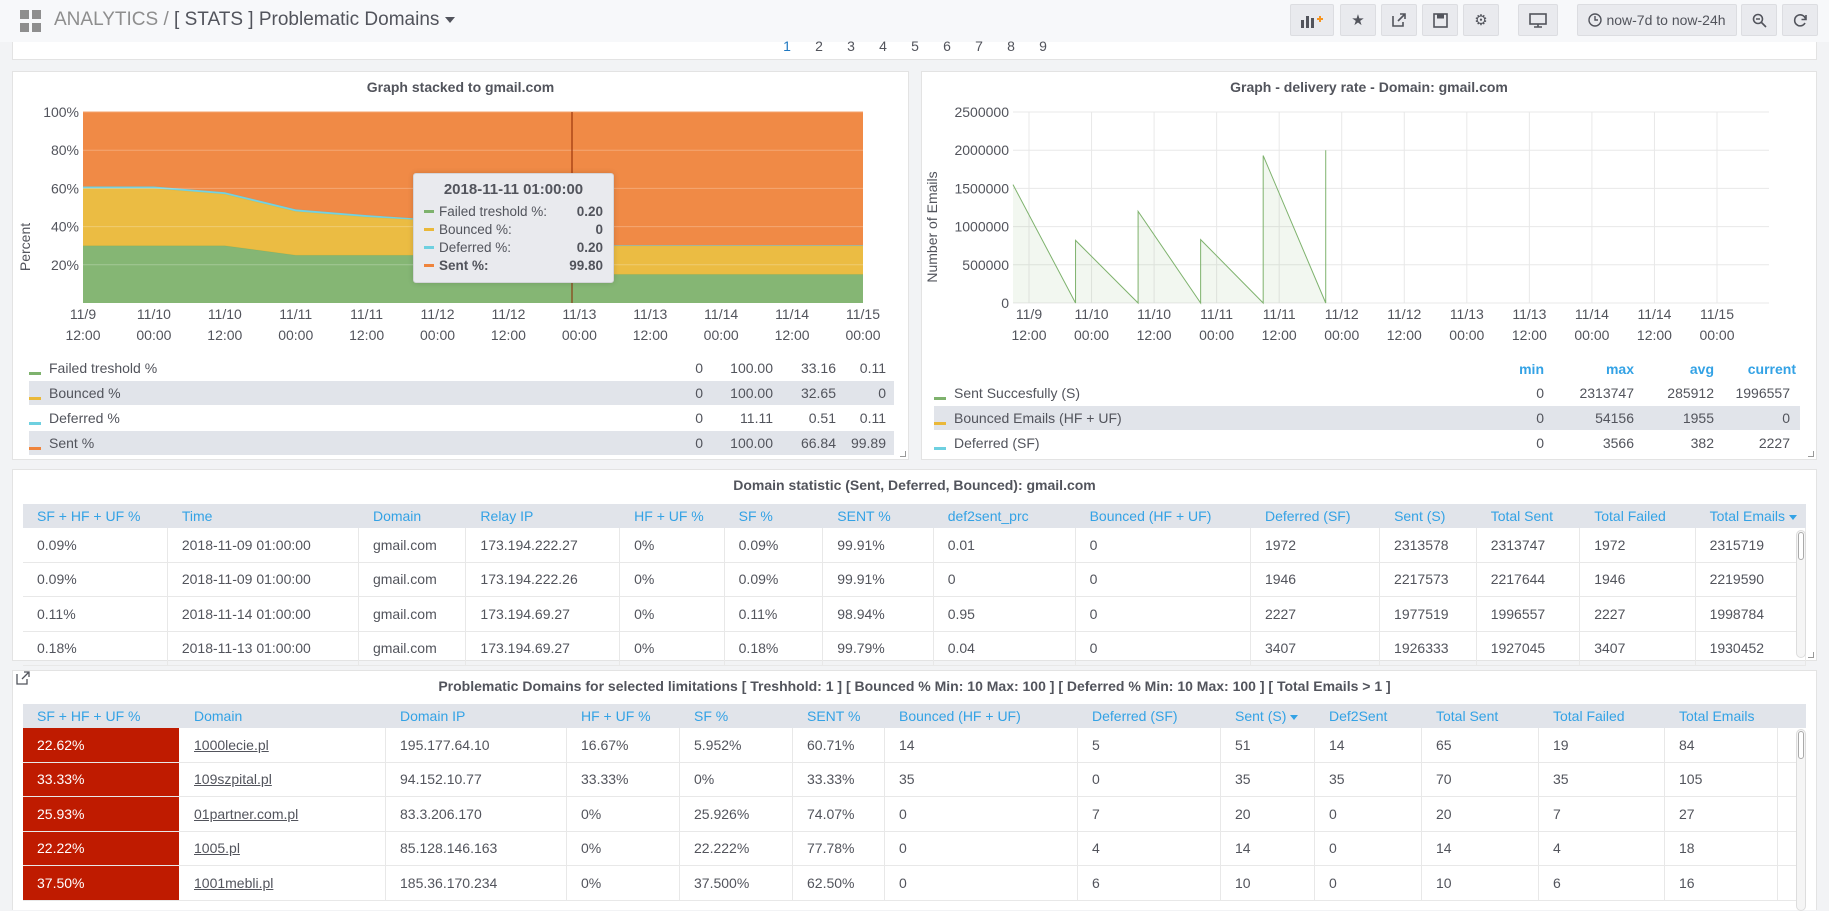  Describe the element at coordinates (283, 779) in the screenshot. I see `table-cell: 109szpital.pl` at that location.